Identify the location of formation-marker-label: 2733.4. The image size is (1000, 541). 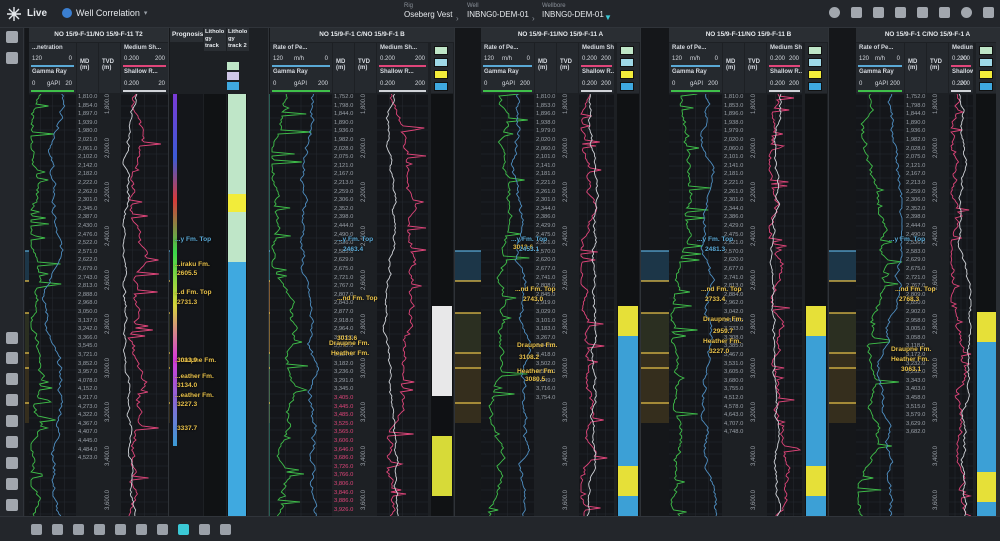
(715, 299).